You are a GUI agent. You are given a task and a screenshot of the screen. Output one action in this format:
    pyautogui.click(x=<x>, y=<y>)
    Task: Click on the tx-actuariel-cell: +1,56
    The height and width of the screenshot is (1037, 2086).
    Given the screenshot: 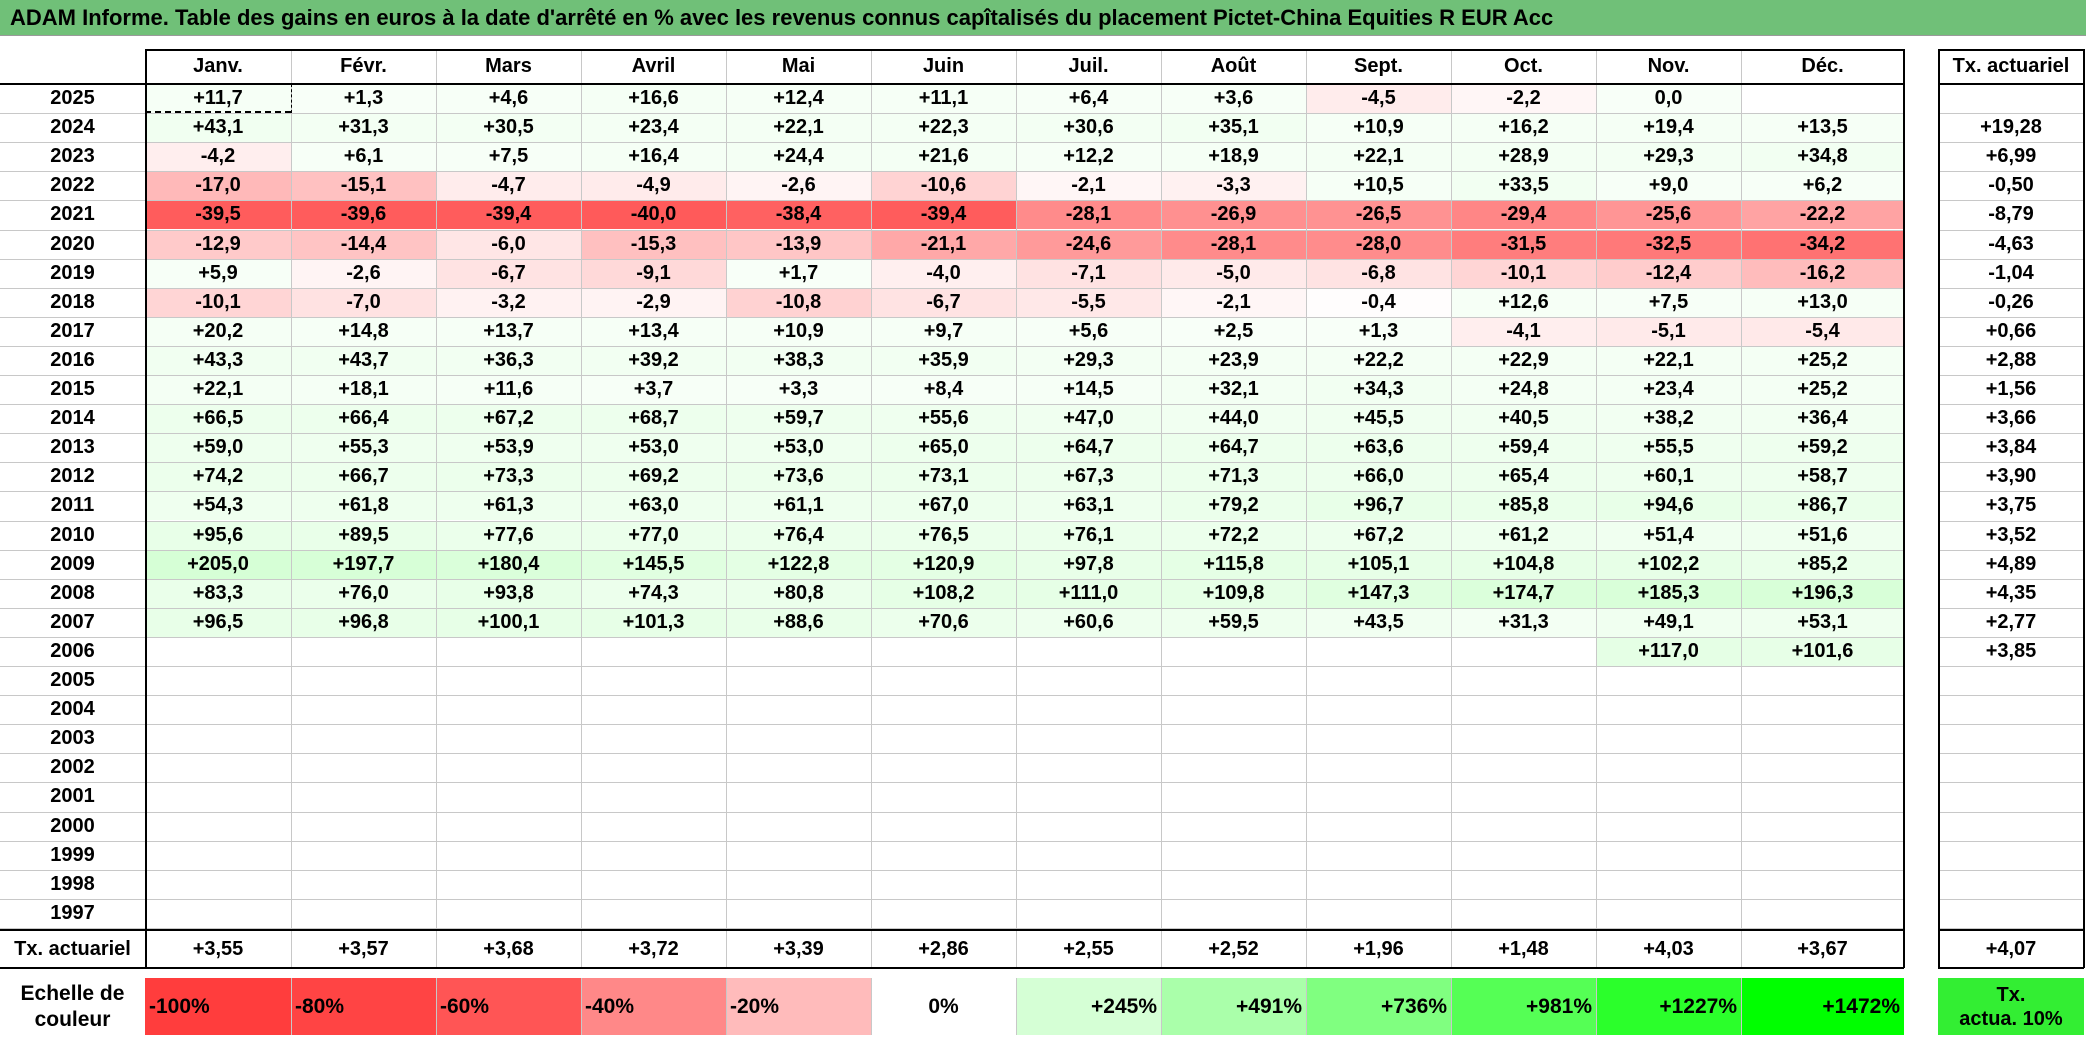 What is the action you would take?
    pyautogui.click(x=2011, y=389)
    